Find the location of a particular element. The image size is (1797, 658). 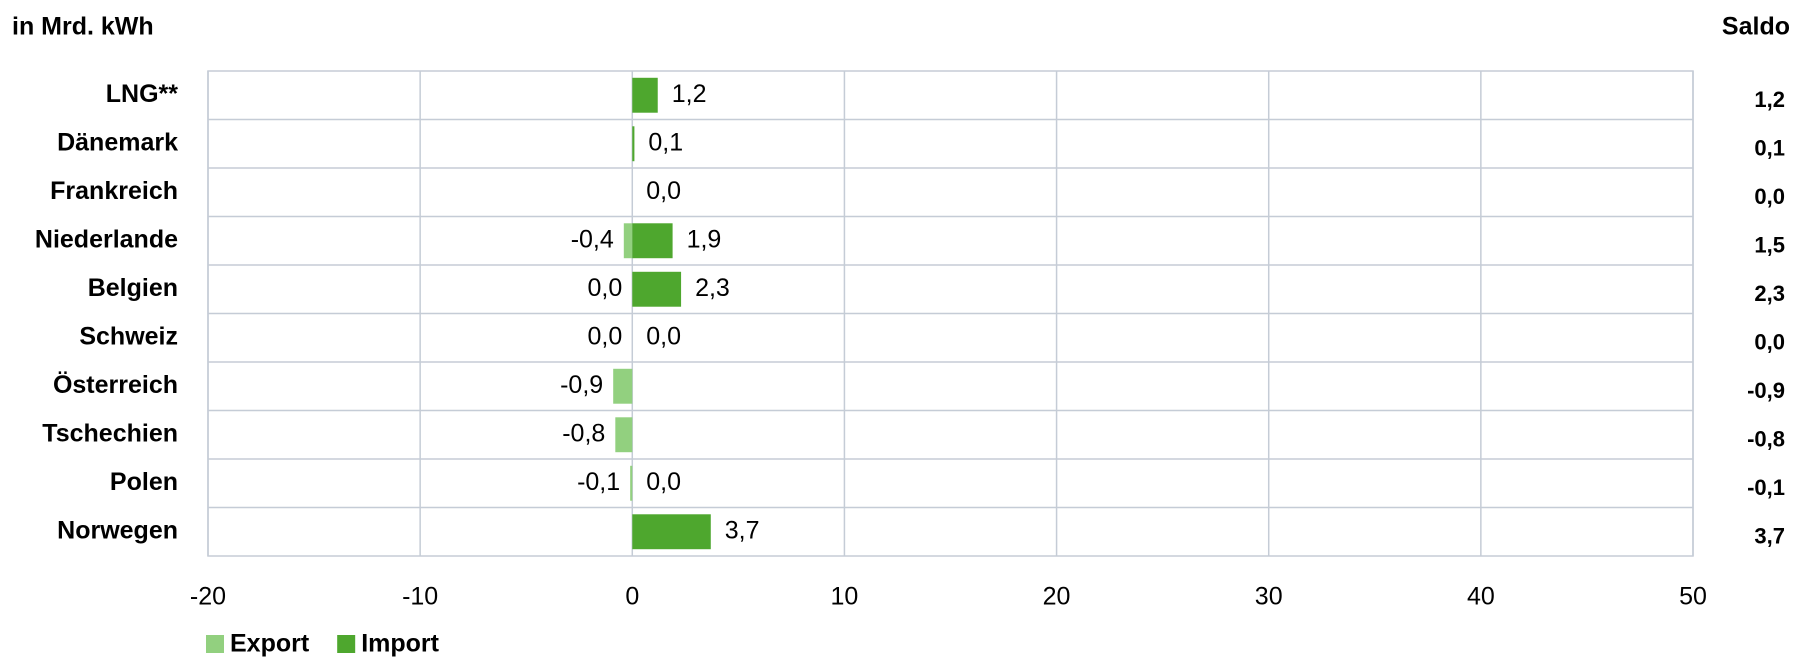

saldo-label: -0,9 is located at coordinates (1766, 390).